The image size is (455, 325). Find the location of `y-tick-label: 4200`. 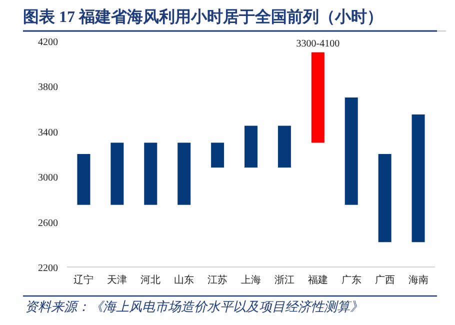

y-tick-label: 4200 is located at coordinates (48, 42).